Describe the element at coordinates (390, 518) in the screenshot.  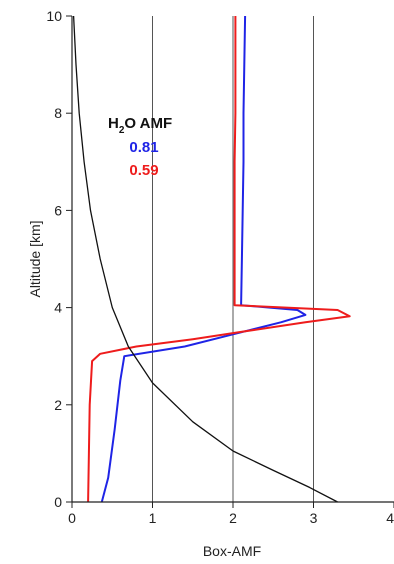
I see `x-tick-label-4: 4` at that location.